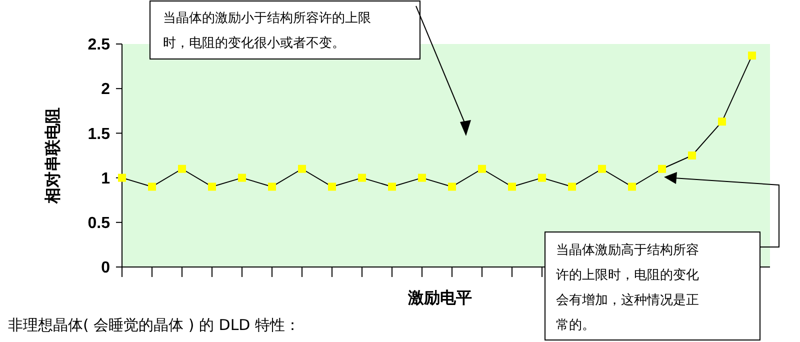 This screenshot has height=342, width=800. Describe the element at coordinates (267, 30) in the screenshot. I see `annotation: 当晶体的激励小于结构所容许的上限时，电阻的变化很小或者不变。` at that location.